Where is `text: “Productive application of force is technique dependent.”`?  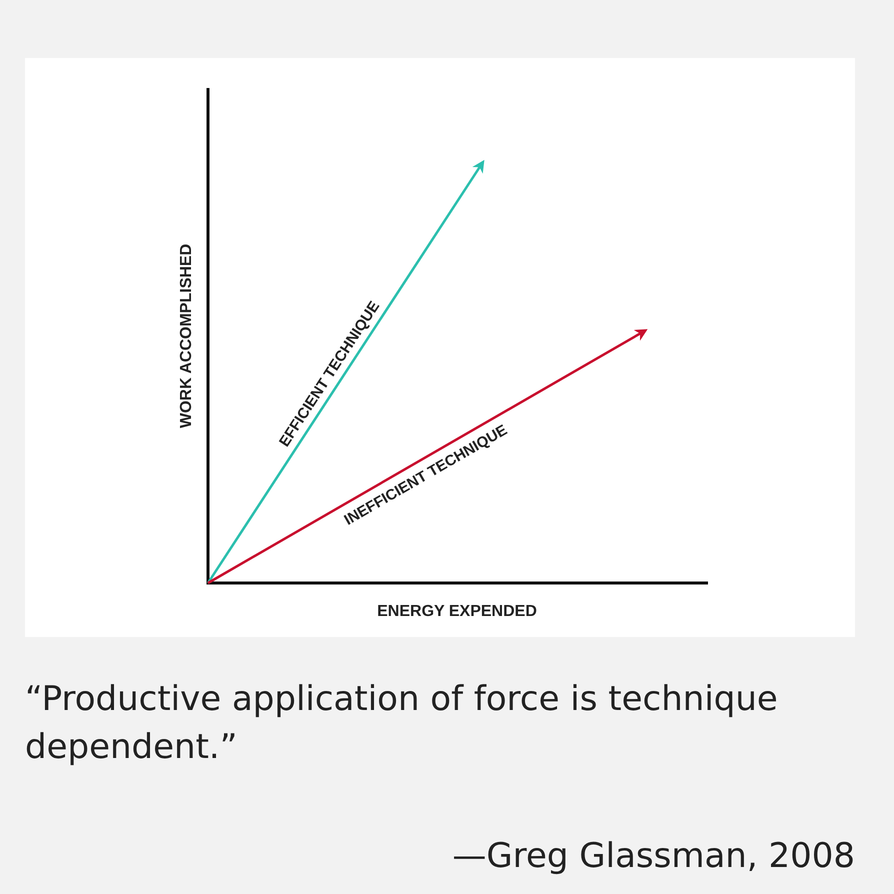 text: “Productive application of force is technique dependent.” is located at coordinates (402, 723).